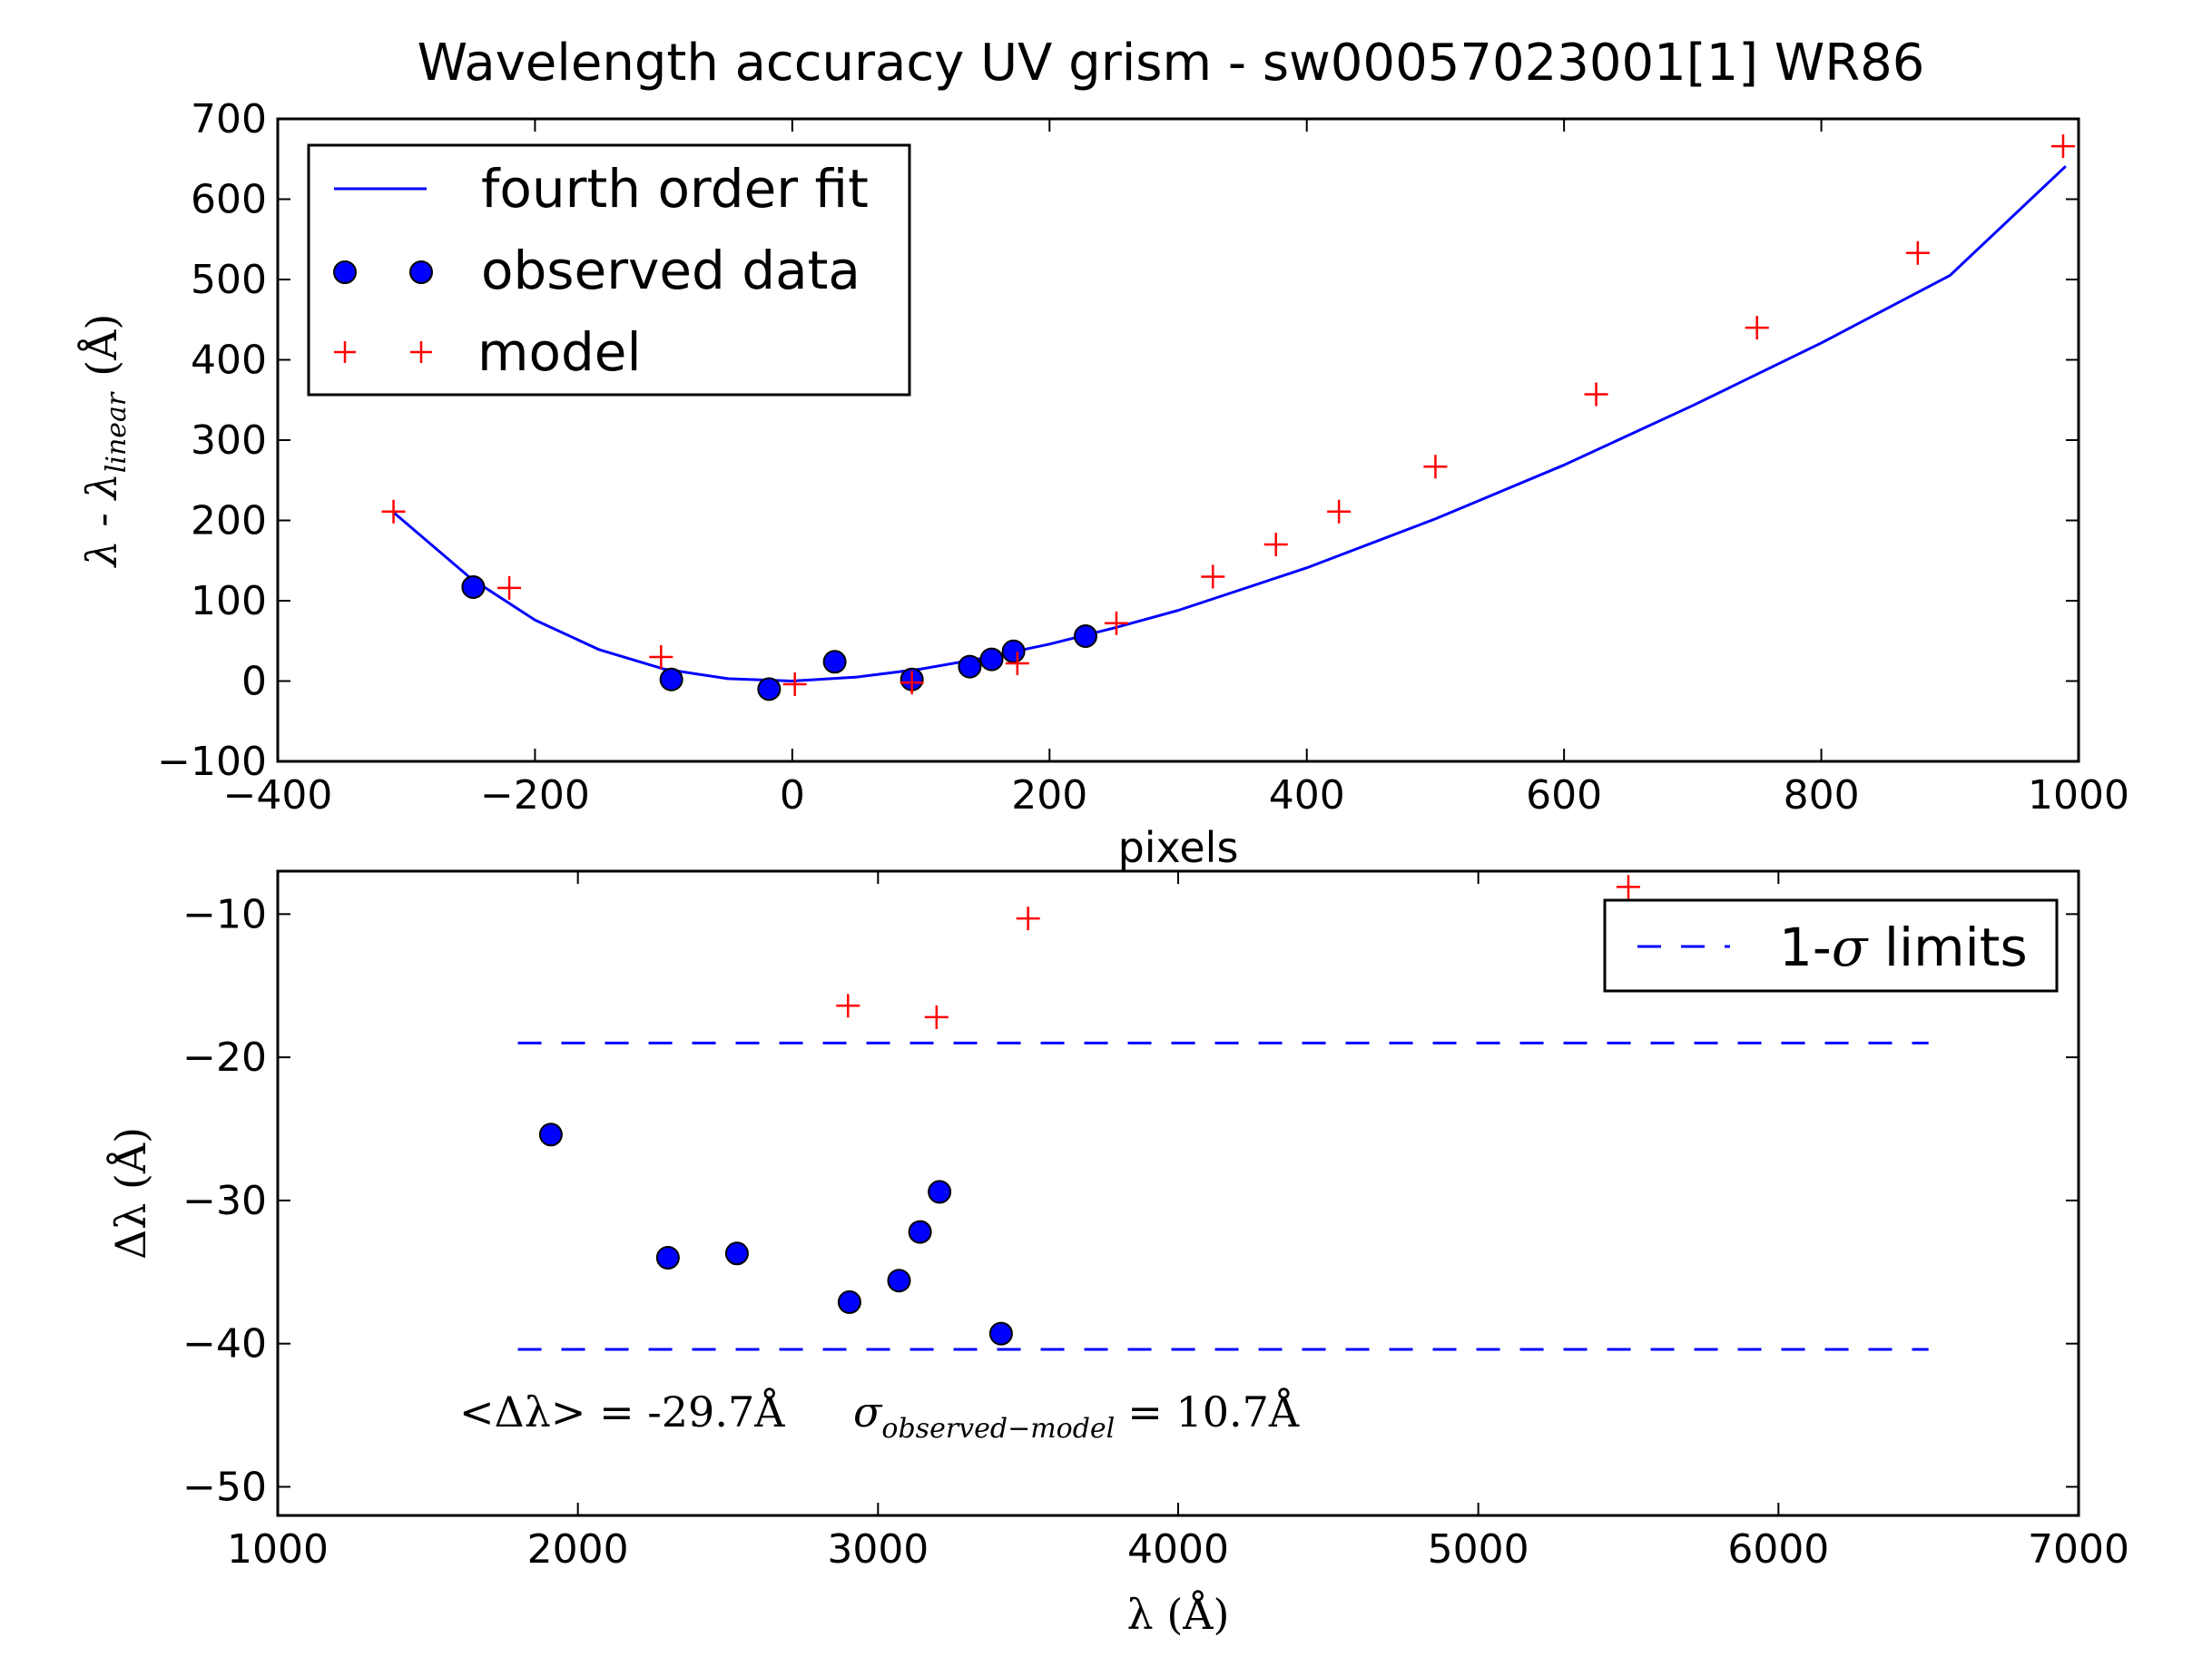 The width and height of the screenshot is (2212, 1667). I want to click on top-y-label-main: λ - λ, so click(101, 521).